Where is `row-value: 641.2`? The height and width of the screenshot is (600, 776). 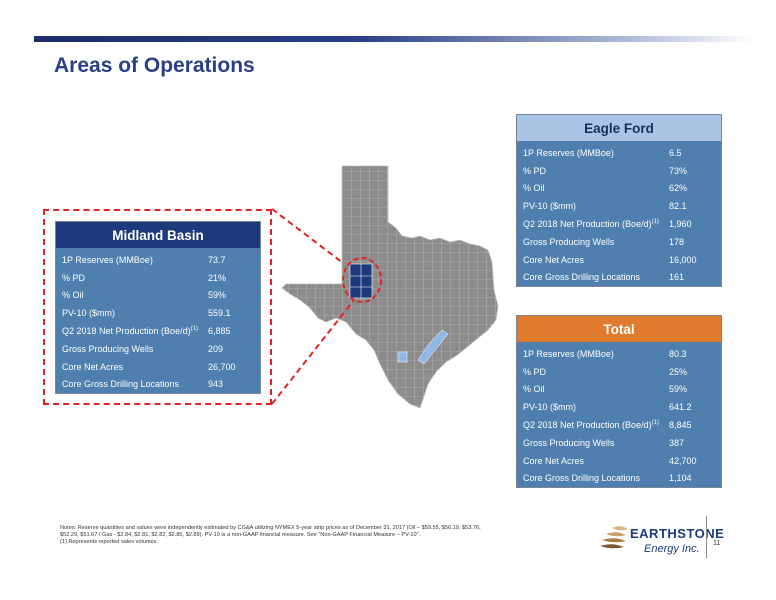 row-value: 641.2 is located at coordinates (680, 407).